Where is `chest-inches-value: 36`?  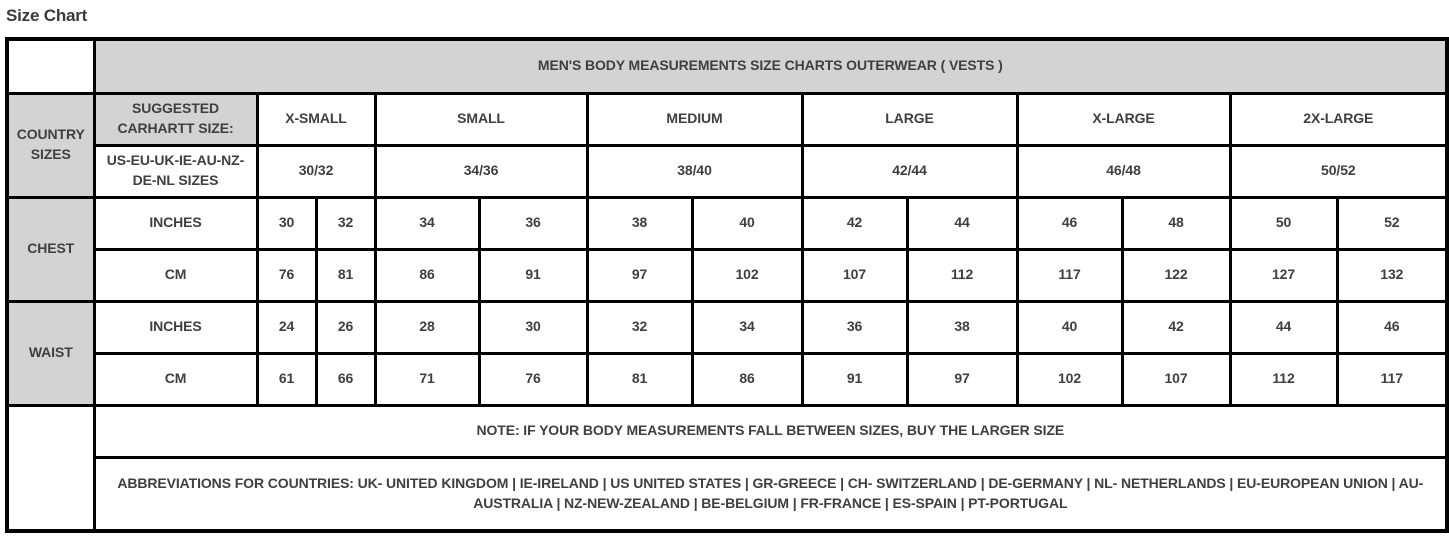
chest-inches-value: 36 is located at coordinates (533, 223).